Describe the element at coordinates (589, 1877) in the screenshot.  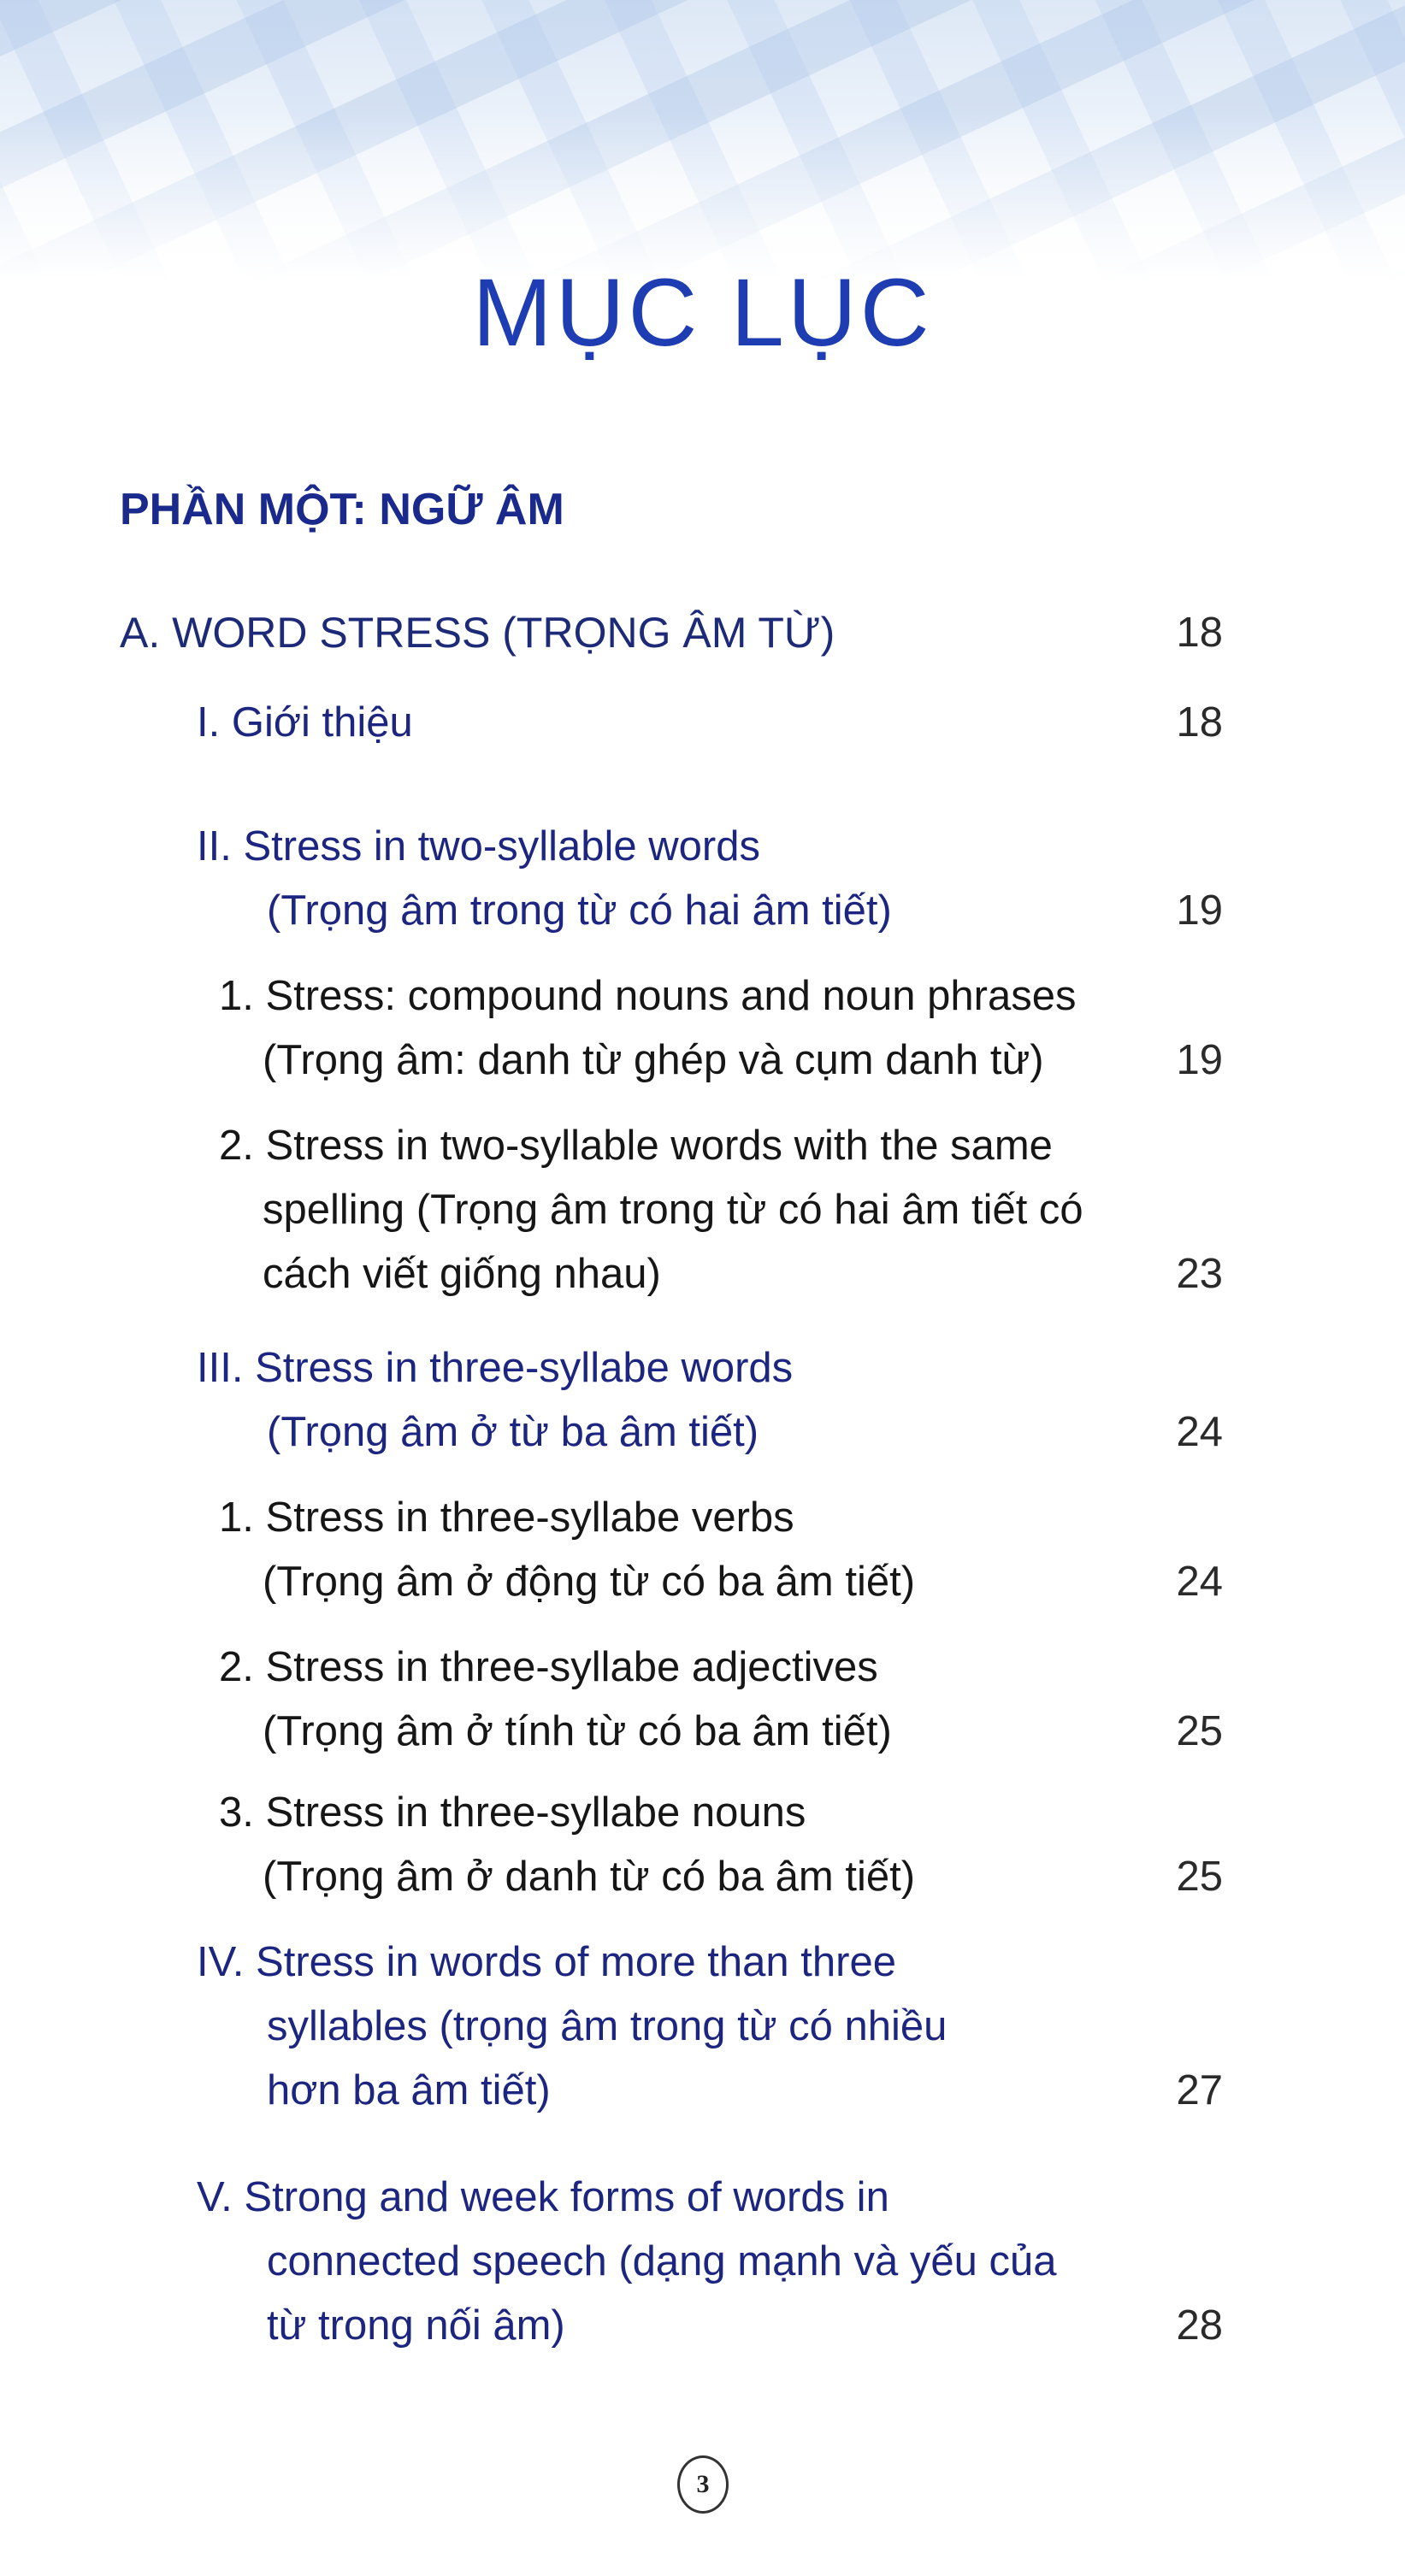
I see `toc-entry-line: (Trọng âm ở danh từ có ba âm tiết)` at that location.